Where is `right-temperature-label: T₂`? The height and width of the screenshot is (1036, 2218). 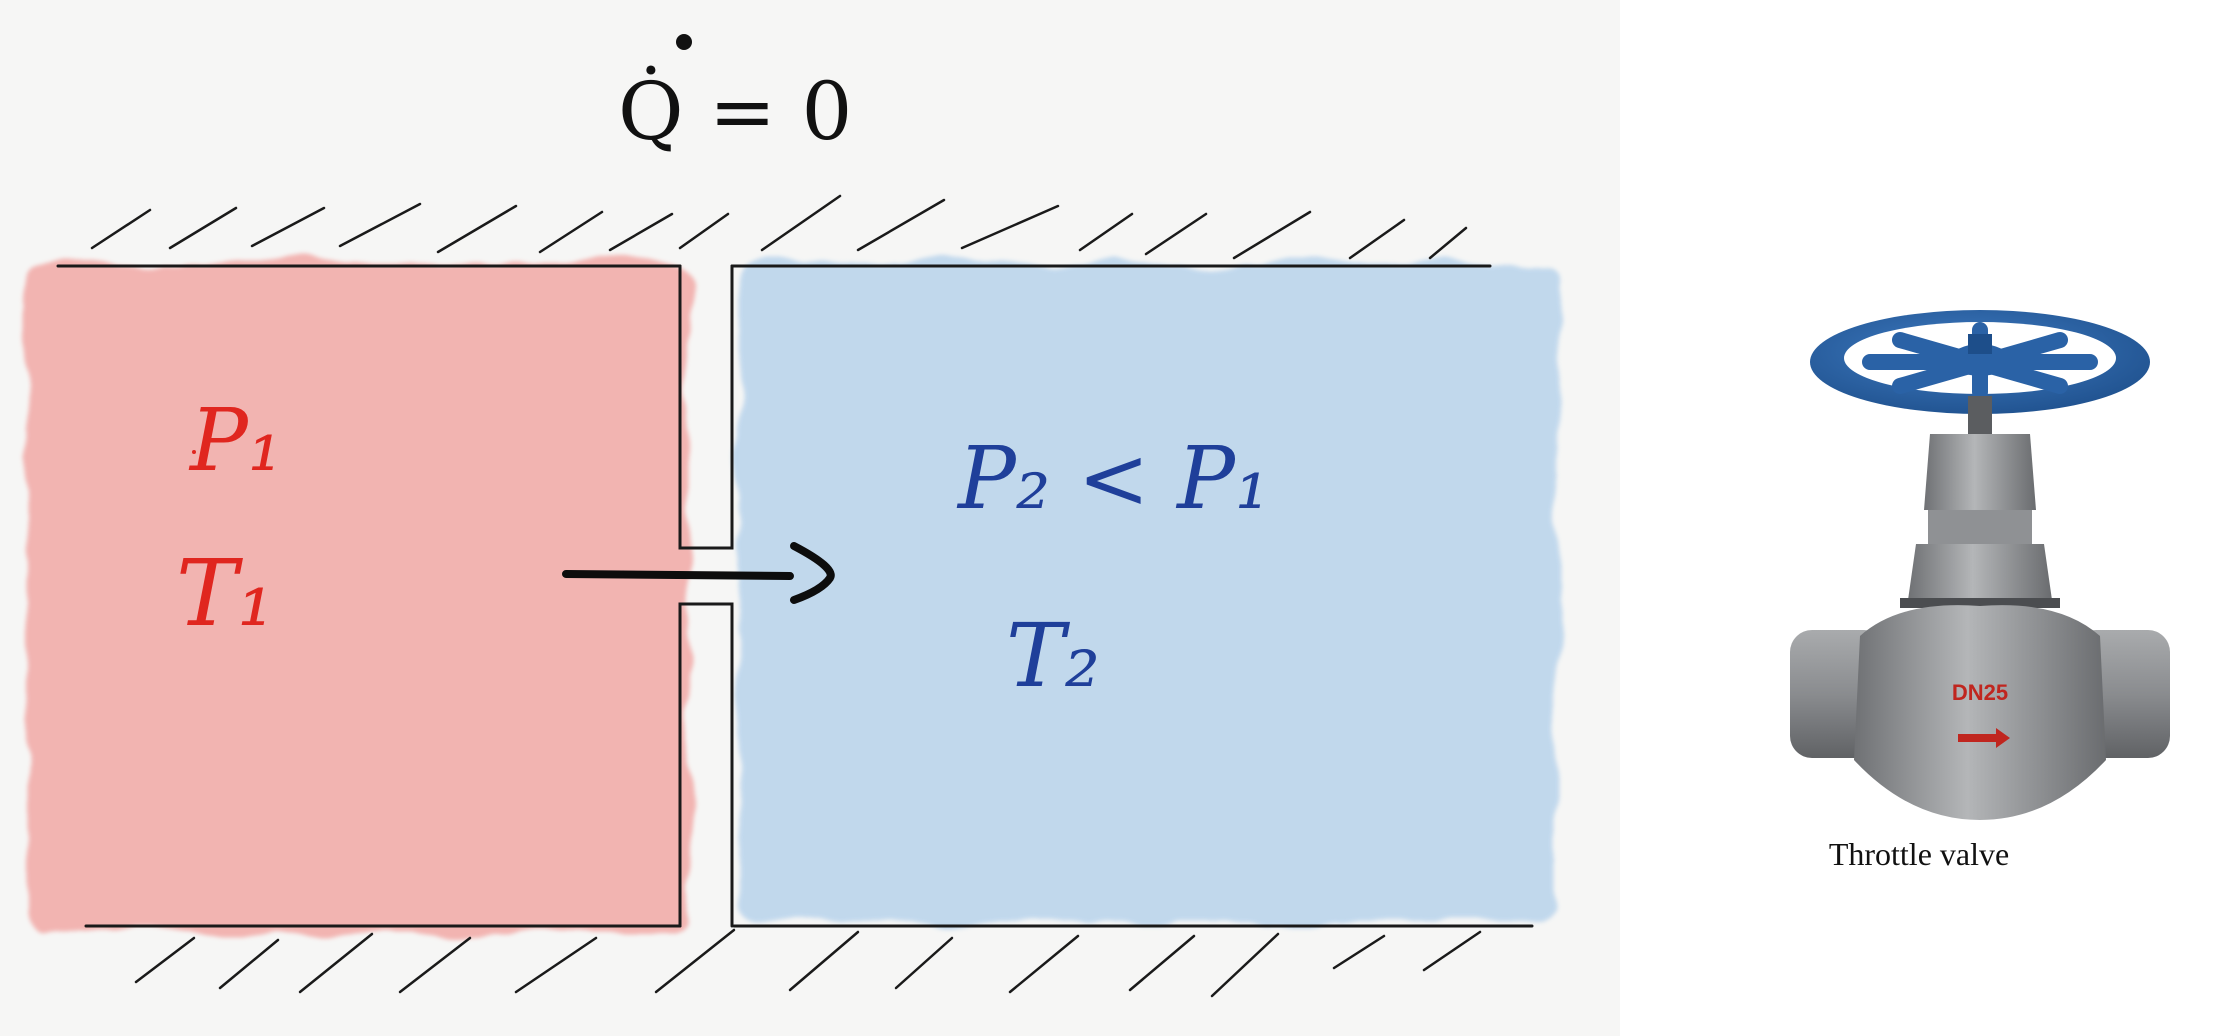 right-temperature-label: T₂ is located at coordinates (1053, 655).